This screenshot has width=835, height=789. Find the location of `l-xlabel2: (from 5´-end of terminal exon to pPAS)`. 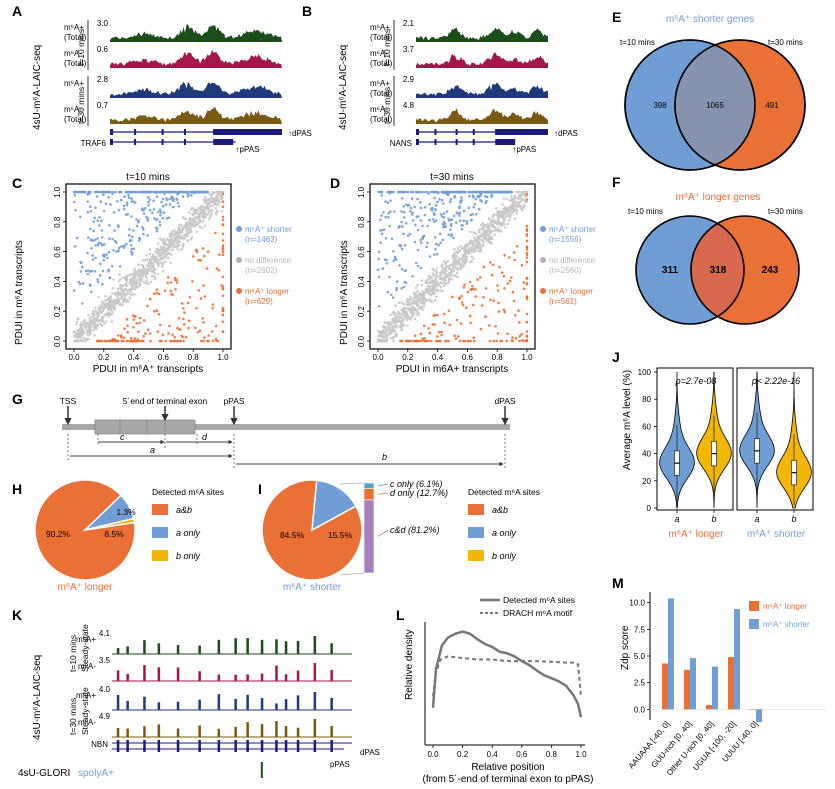

l-xlabel2: (from 5´-end of terminal exon to pPAS) is located at coordinates (508, 779).